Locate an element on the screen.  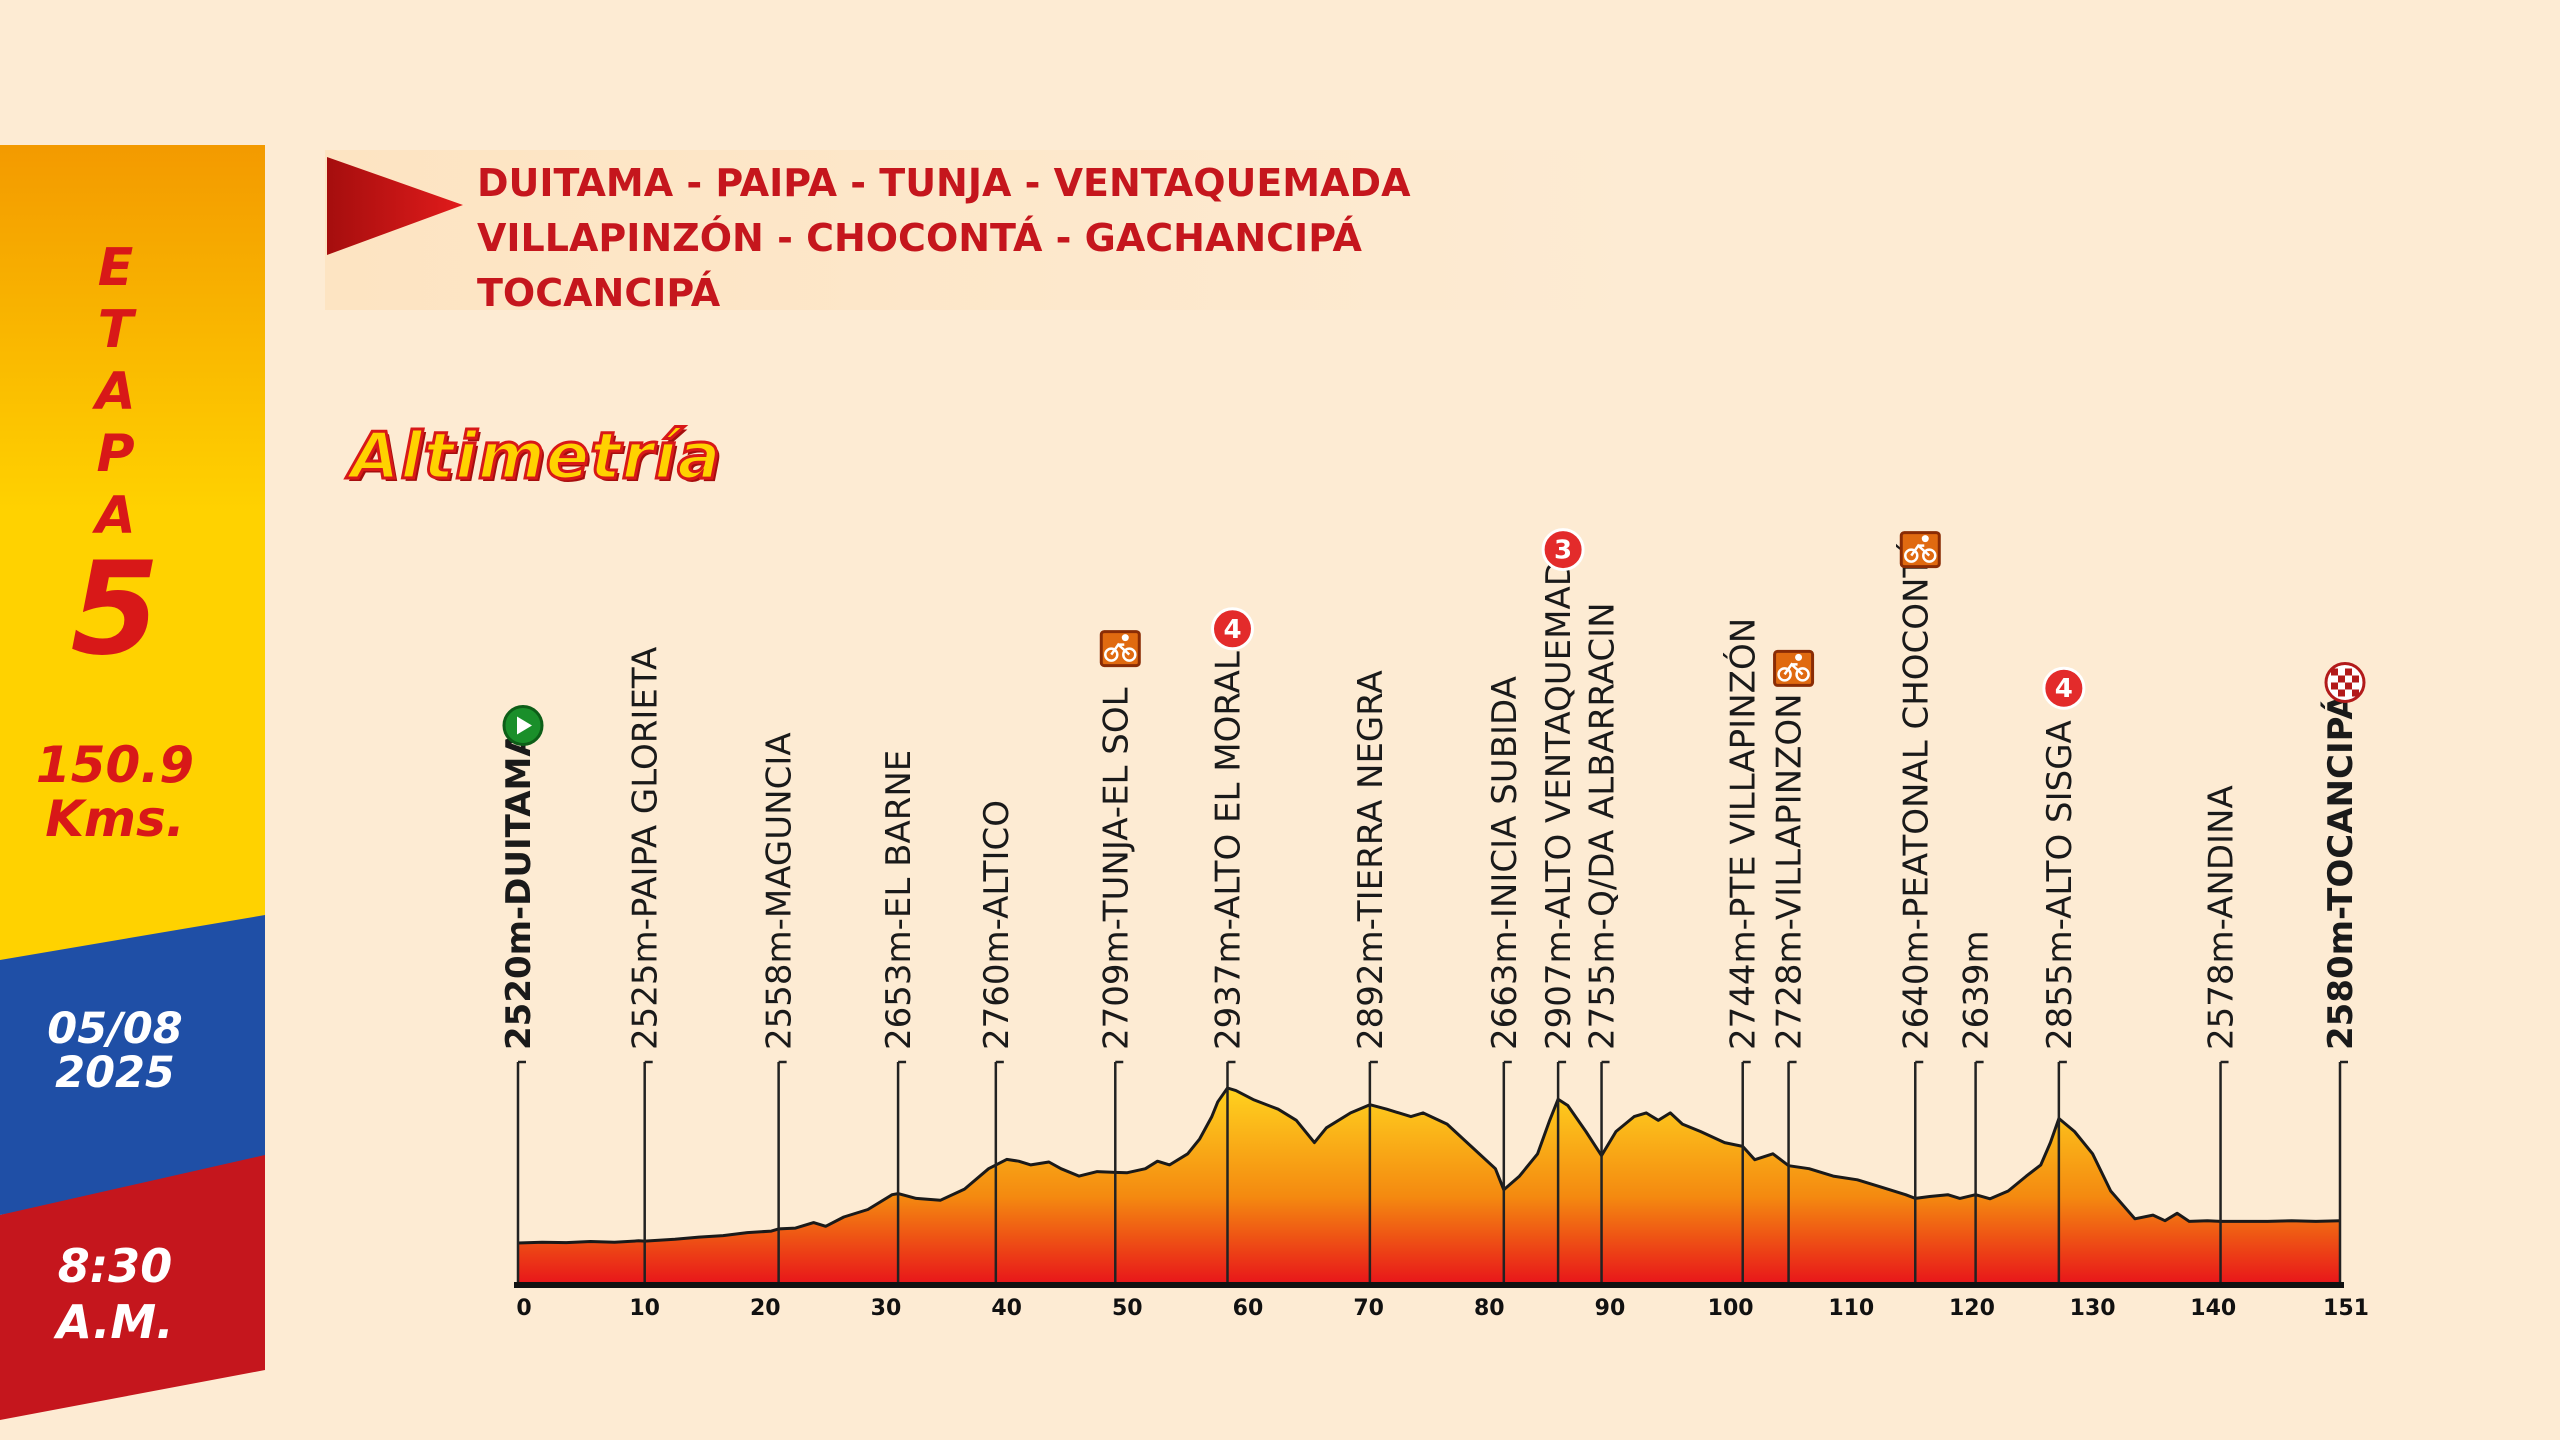
x-tick-label: 30 is located at coordinates (886, 1308).